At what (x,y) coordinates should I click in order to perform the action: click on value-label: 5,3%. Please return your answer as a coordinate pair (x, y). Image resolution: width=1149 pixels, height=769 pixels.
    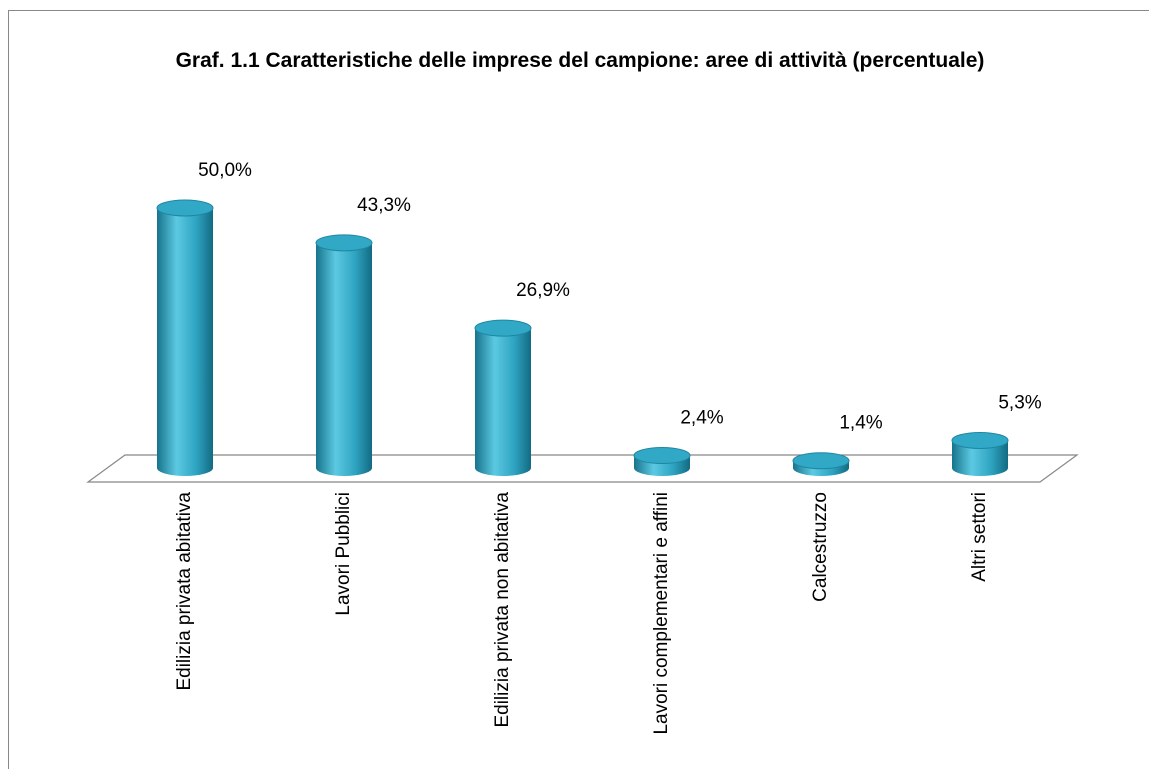
    Looking at the image, I should click on (1019, 402).